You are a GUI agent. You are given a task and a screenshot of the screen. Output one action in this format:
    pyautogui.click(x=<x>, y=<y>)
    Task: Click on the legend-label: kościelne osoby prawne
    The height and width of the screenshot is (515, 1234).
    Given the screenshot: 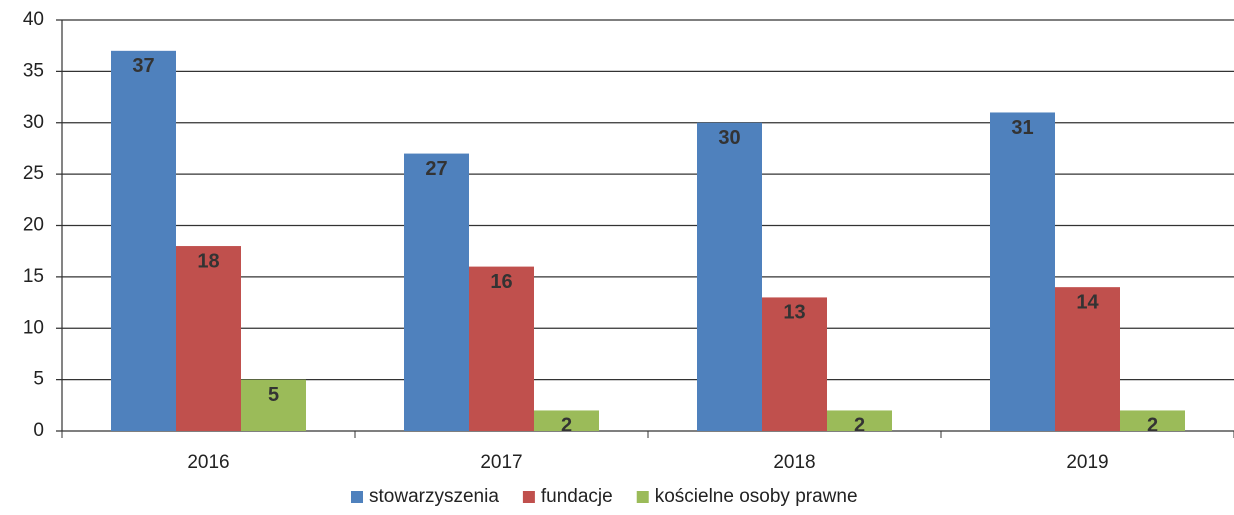 What is the action you would take?
    pyautogui.click(x=756, y=496)
    